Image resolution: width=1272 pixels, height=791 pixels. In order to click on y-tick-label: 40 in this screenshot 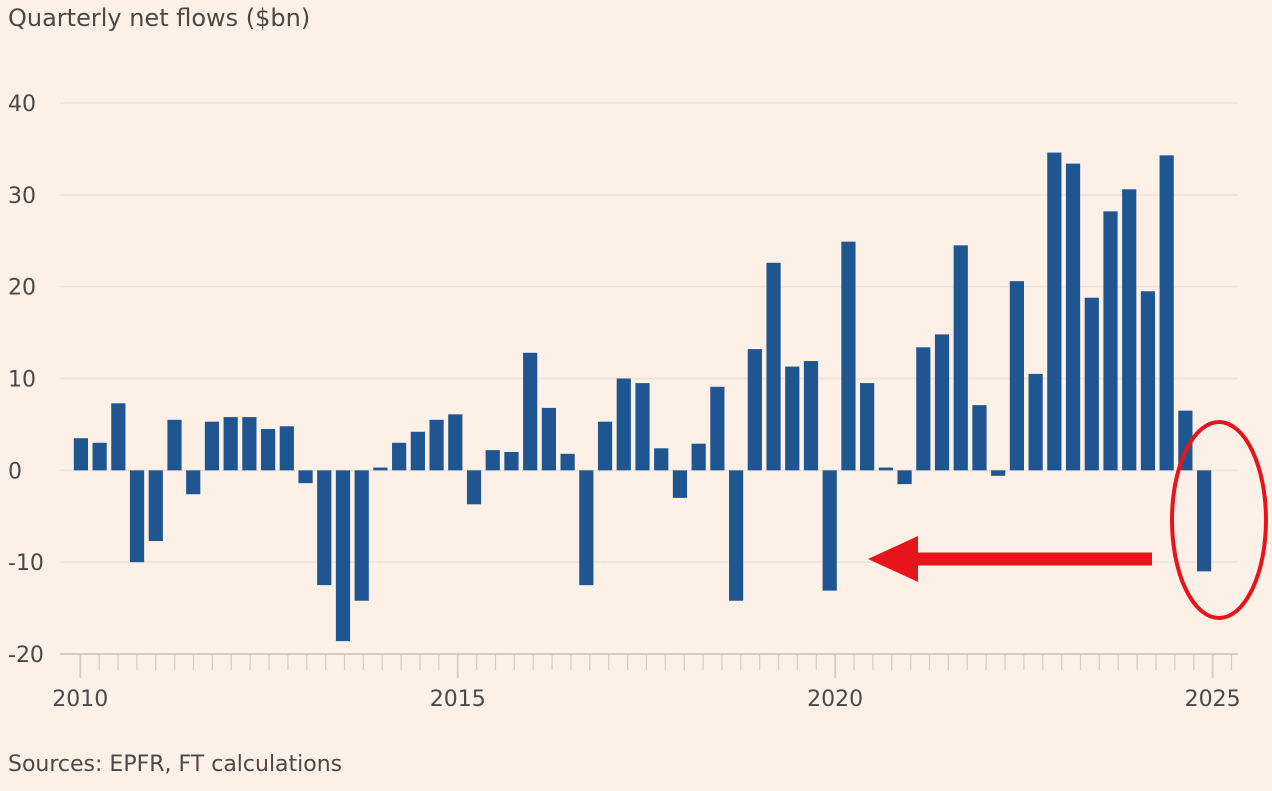, I will do `click(22, 104)`.